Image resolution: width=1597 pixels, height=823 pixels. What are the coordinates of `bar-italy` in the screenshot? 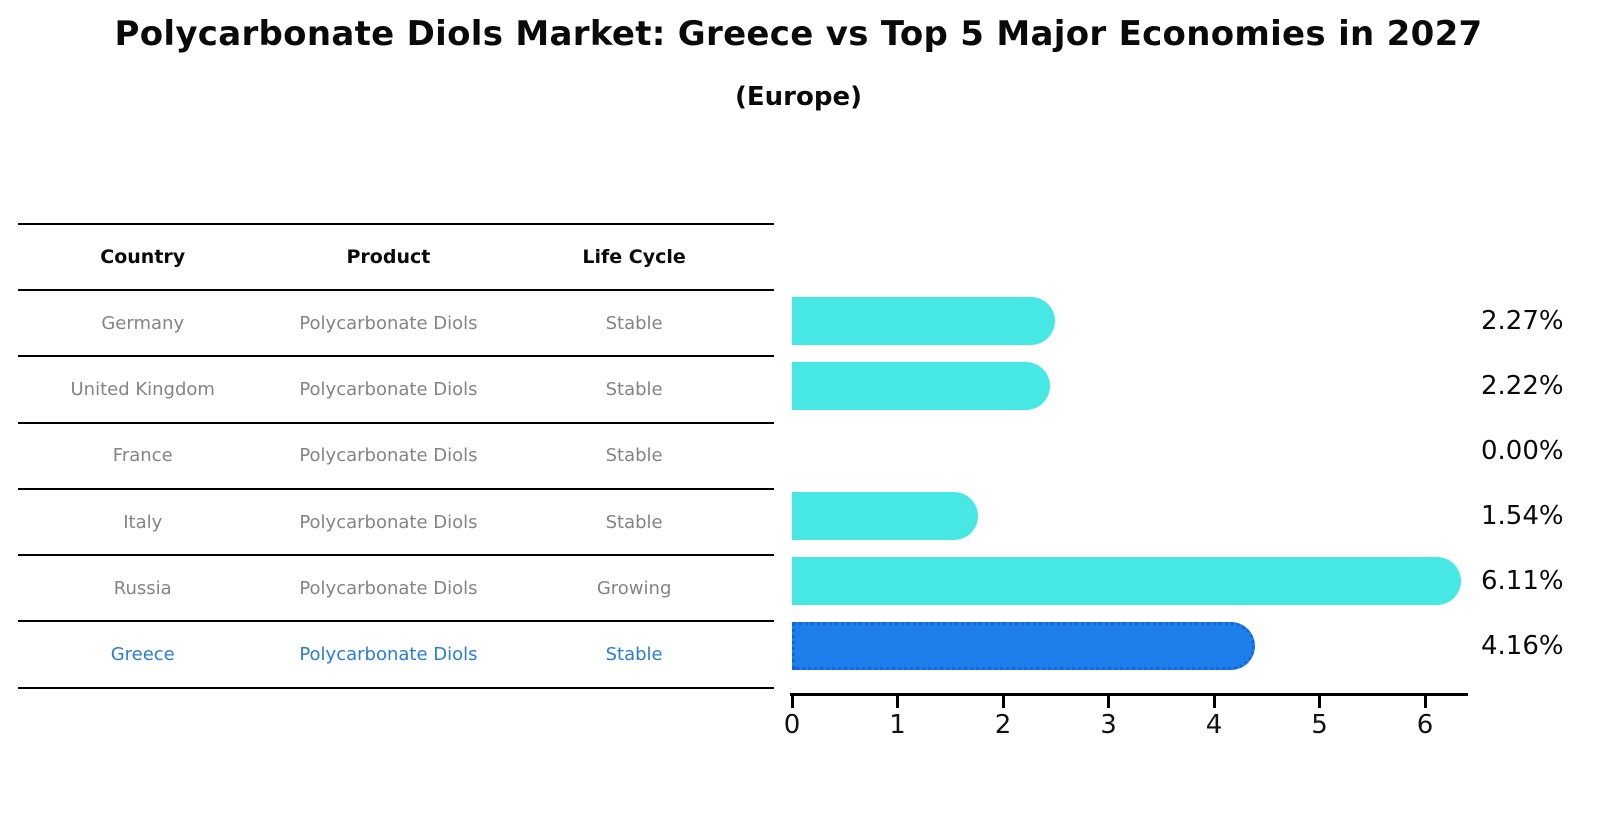 It's located at (885, 516).